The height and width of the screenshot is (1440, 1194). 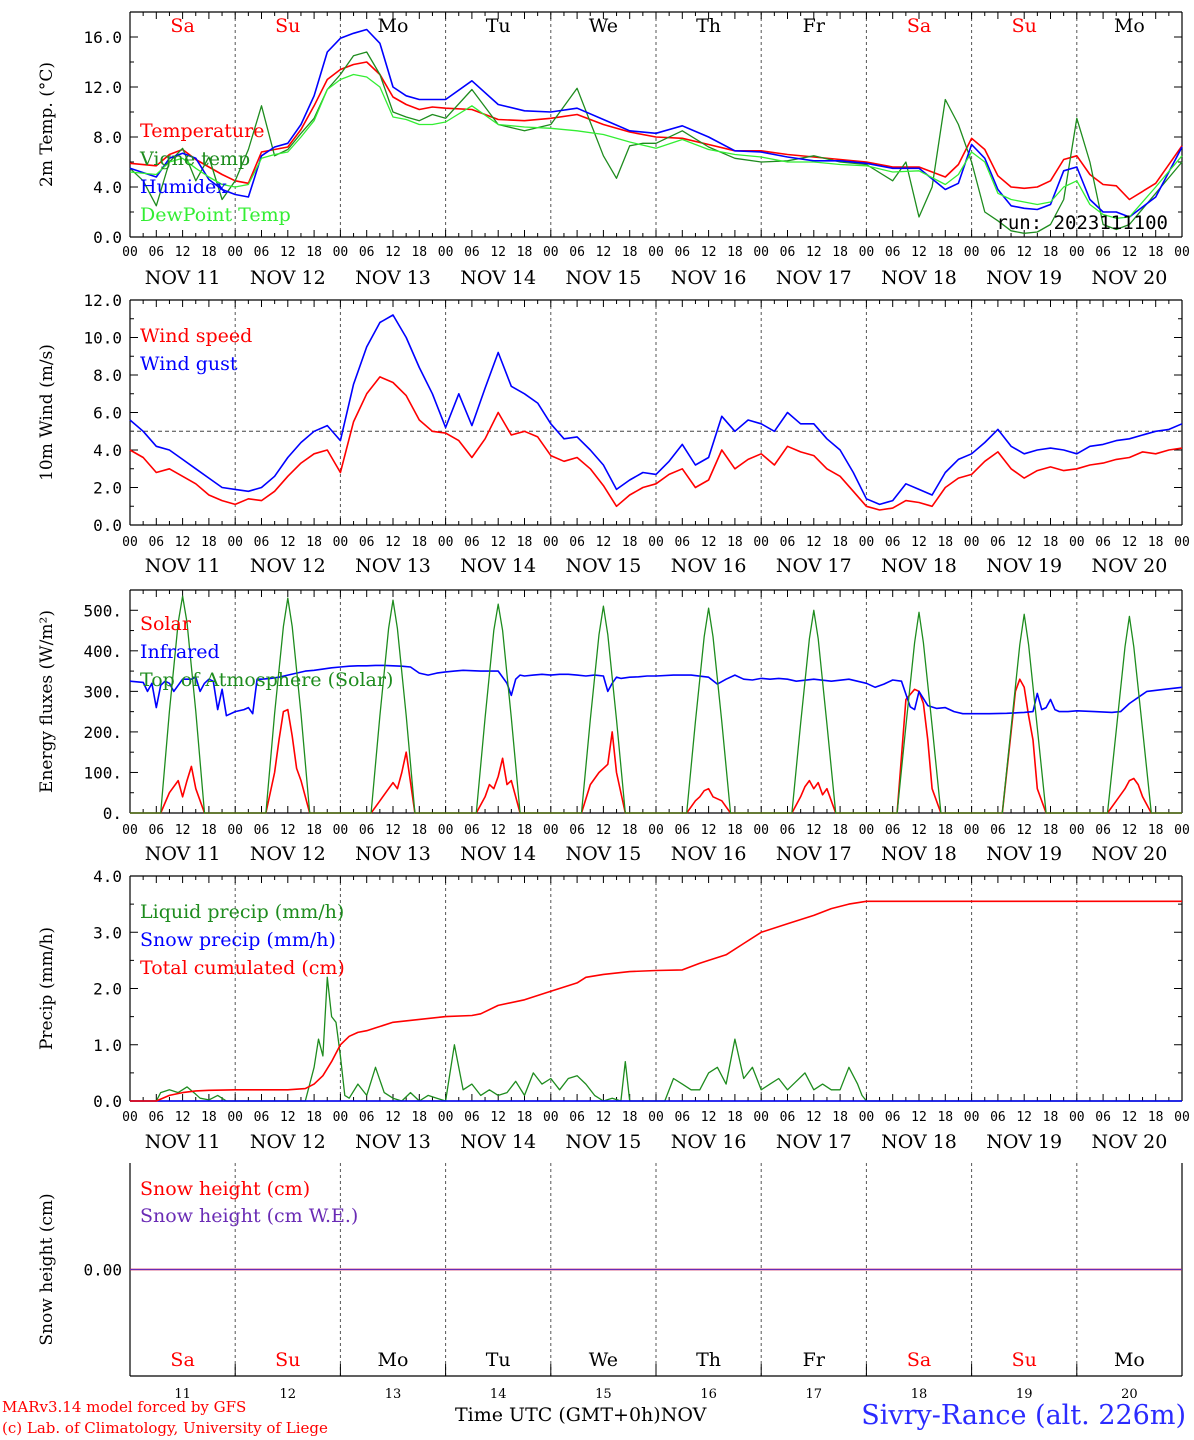 What do you see at coordinates (498, 1394) in the screenshot?
I see `day-number-label: 14` at bounding box center [498, 1394].